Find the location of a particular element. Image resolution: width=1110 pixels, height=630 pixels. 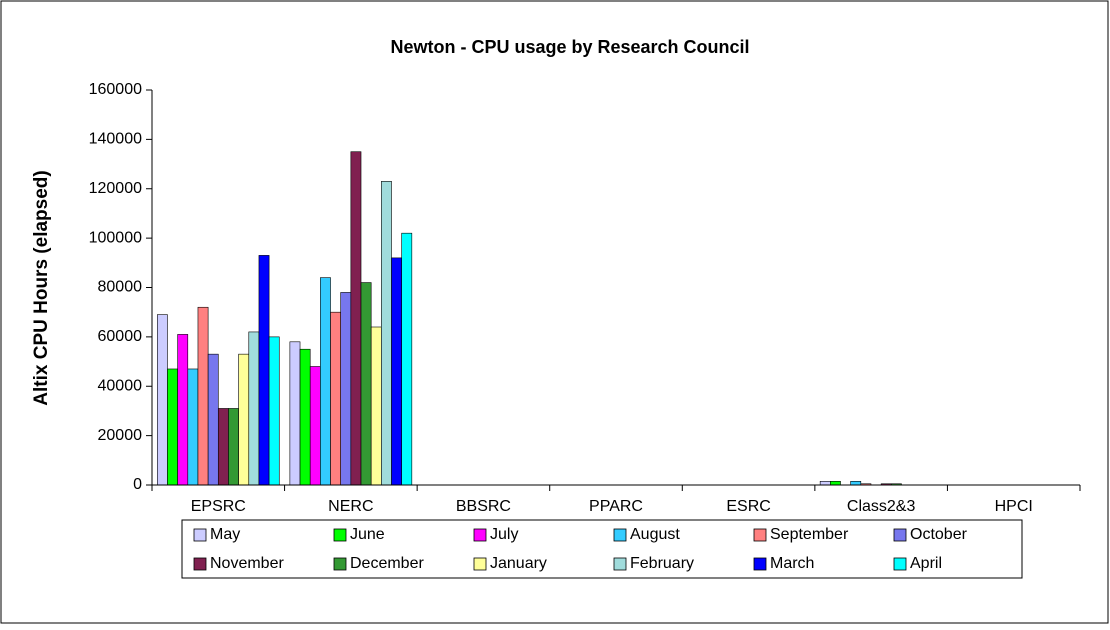

y-tick-label: 60000 is located at coordinates (120, 336).